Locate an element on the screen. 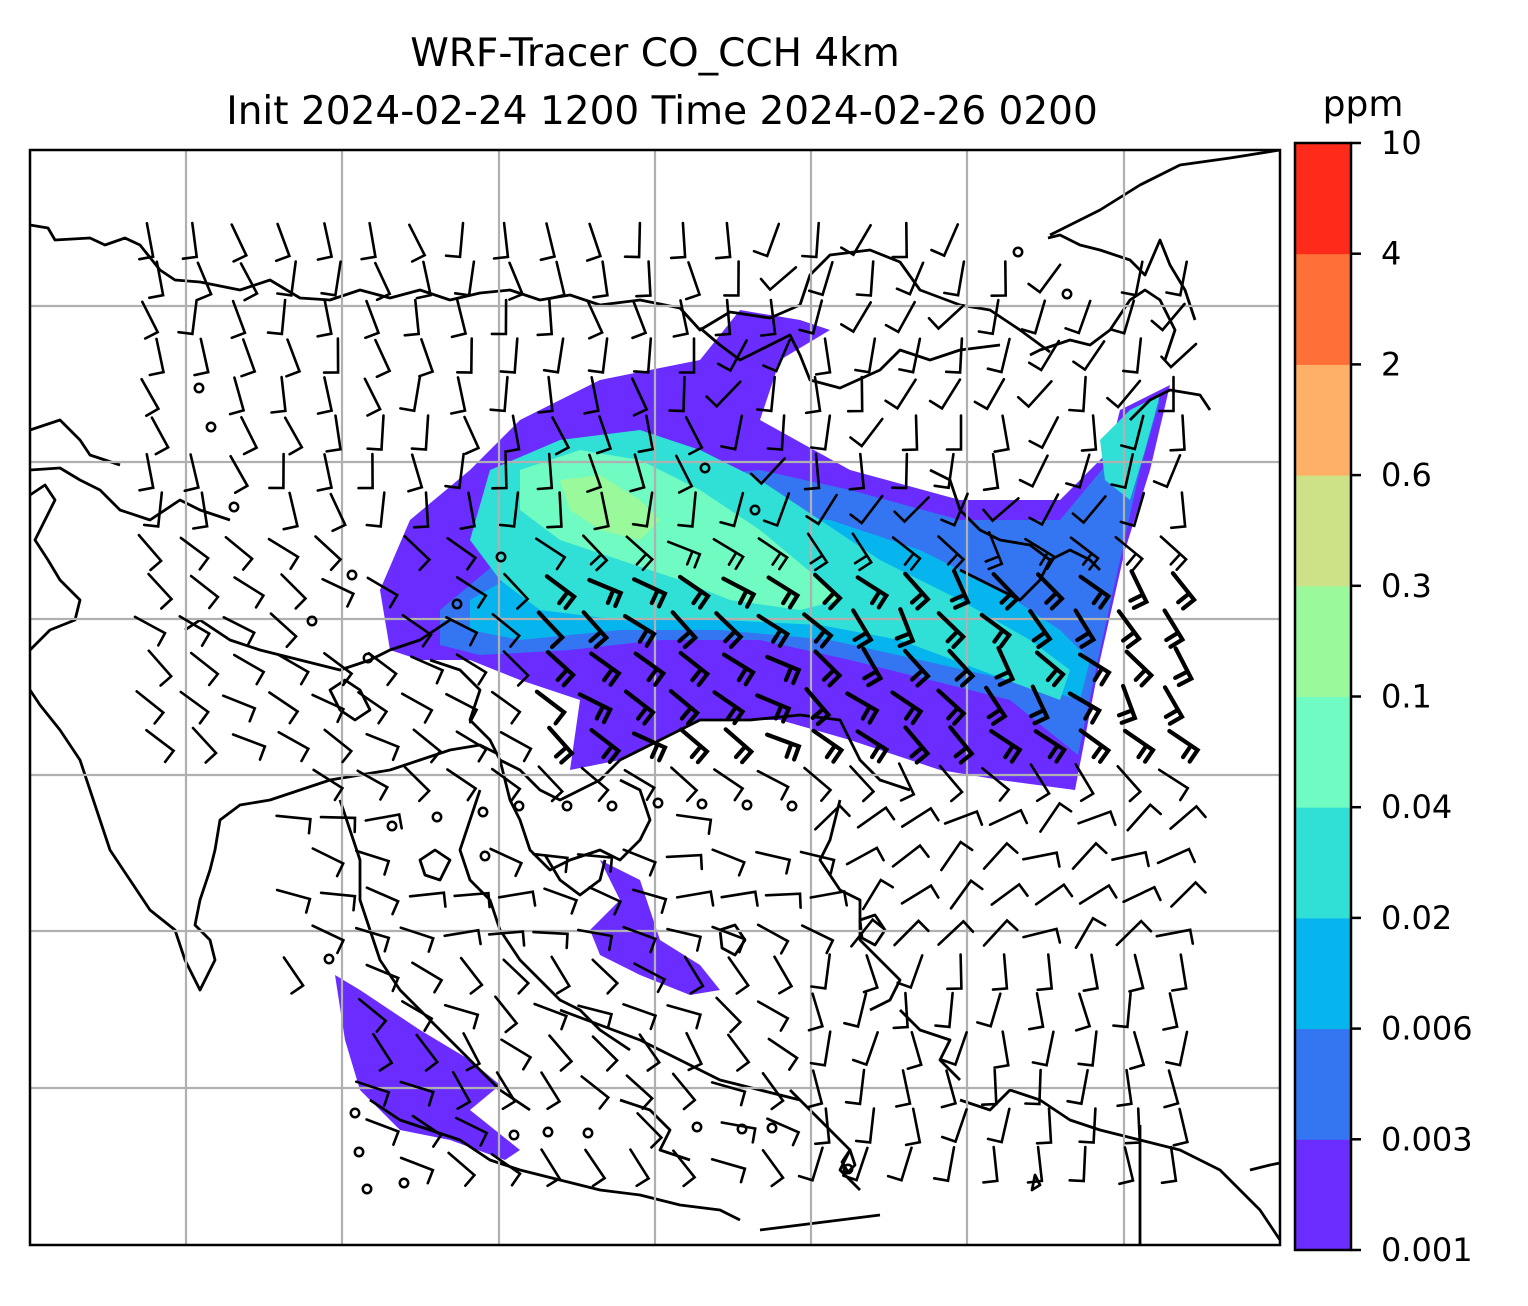  colorbar-tick-label: 0.02 is located at coordinates (1416, 918).